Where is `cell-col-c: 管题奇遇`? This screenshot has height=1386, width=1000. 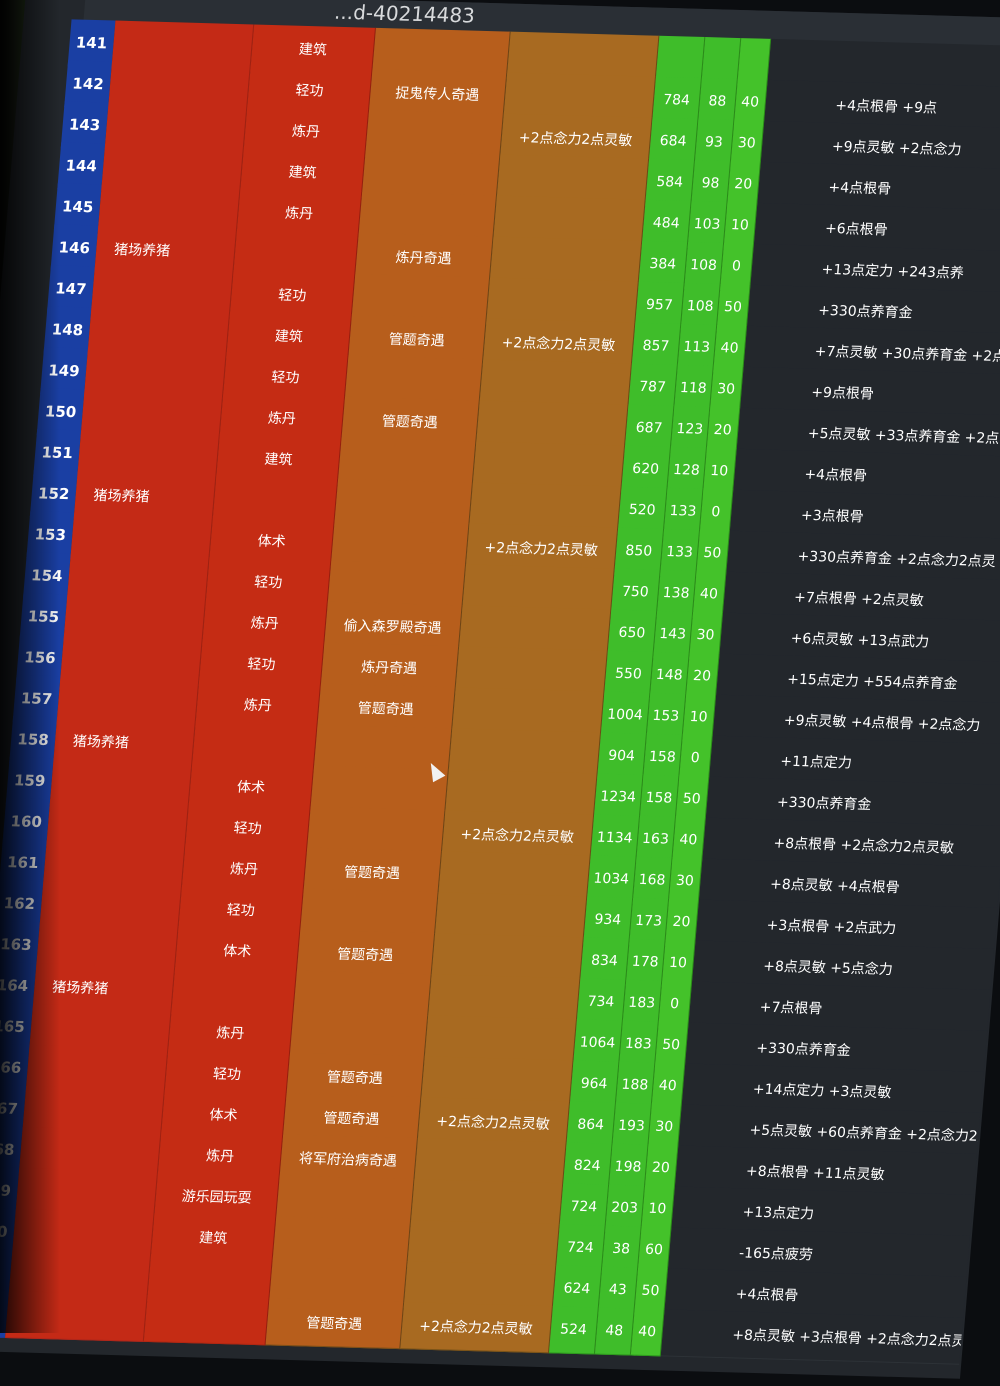 cell-col-c: 管题奇遇 is located at coordinates (334, 1324).